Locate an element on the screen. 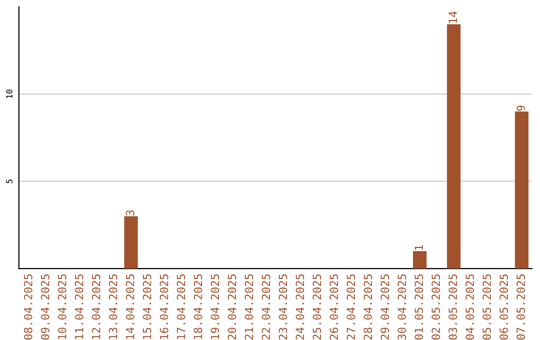 The height and width of the screenshot is (340, 540). x-tick-label: 09.04.2025 is located at coordinates (45, 307).